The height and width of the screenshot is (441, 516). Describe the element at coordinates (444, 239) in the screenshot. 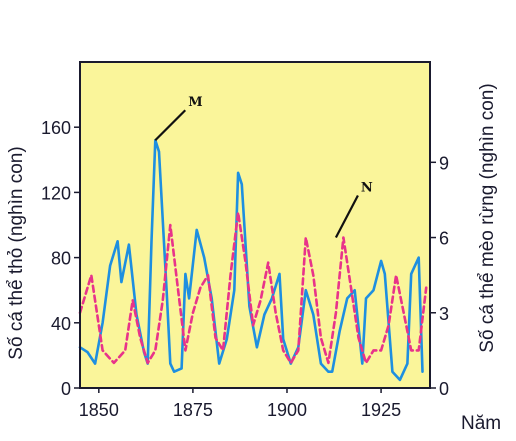

I see `y-right-tick-label: 6` at that location.